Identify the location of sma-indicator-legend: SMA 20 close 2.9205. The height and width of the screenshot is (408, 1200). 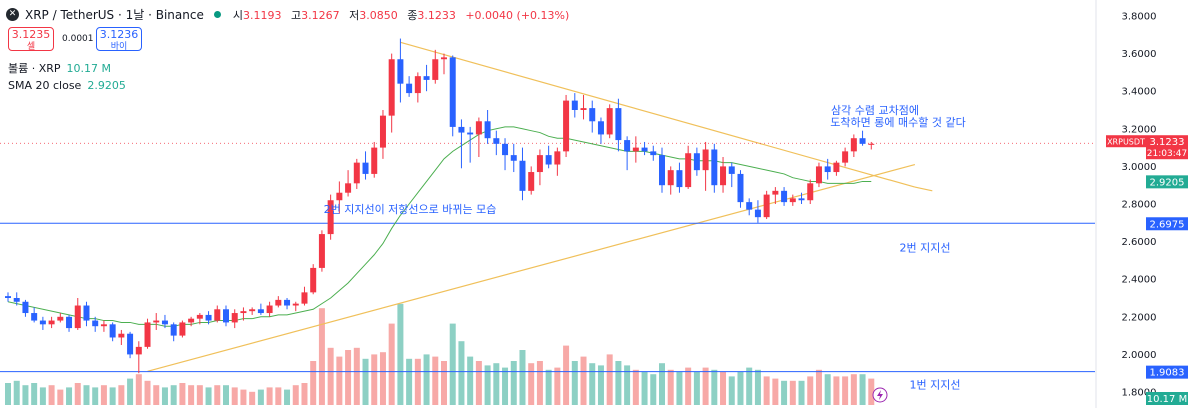
(67, 85).